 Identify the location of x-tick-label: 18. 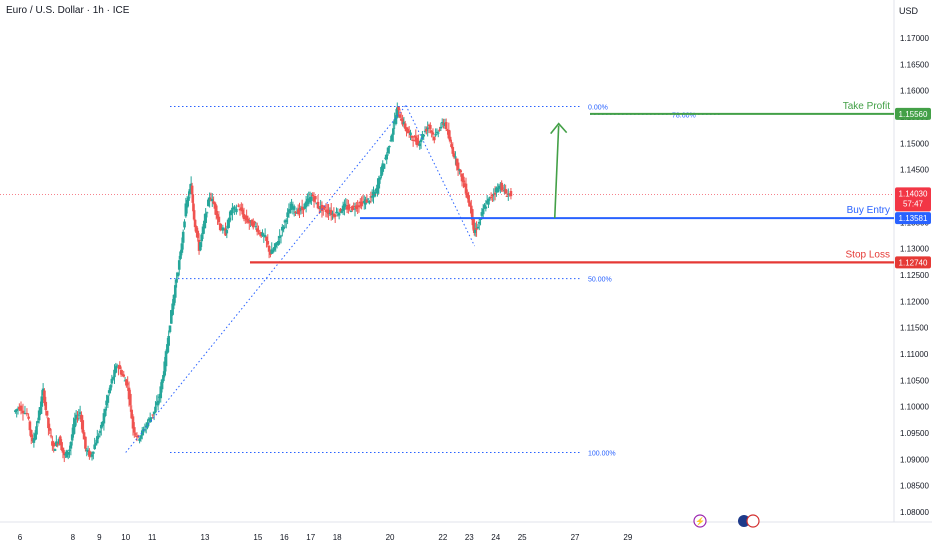
(337, 537).